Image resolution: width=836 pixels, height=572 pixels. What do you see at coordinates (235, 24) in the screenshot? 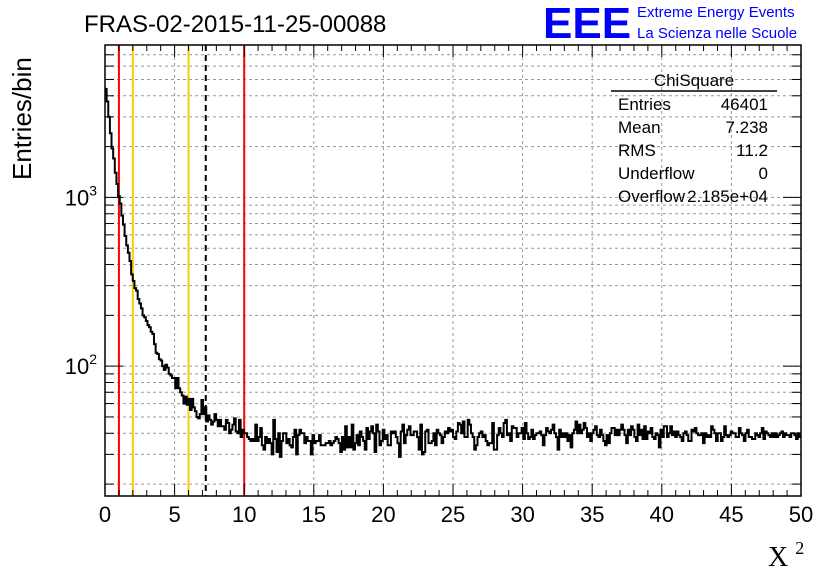
I see `chart-title: FRAS-02-2015-11-25-00088` at bounding box center [235, 24].